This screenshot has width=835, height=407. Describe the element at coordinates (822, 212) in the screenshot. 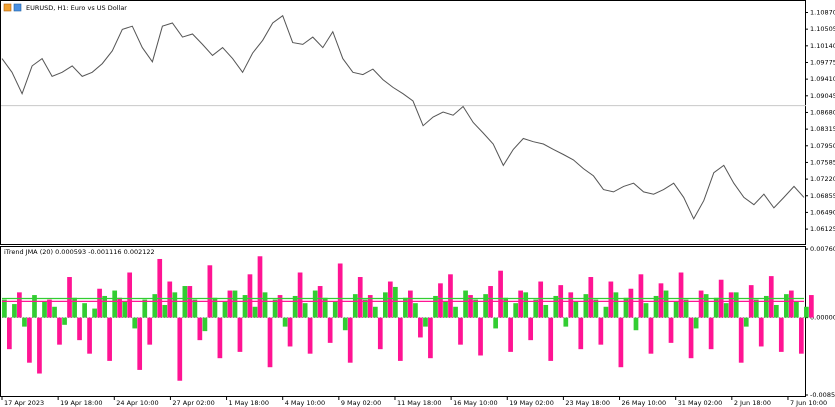

I see `y-tick-label: 1.06490` at that location.